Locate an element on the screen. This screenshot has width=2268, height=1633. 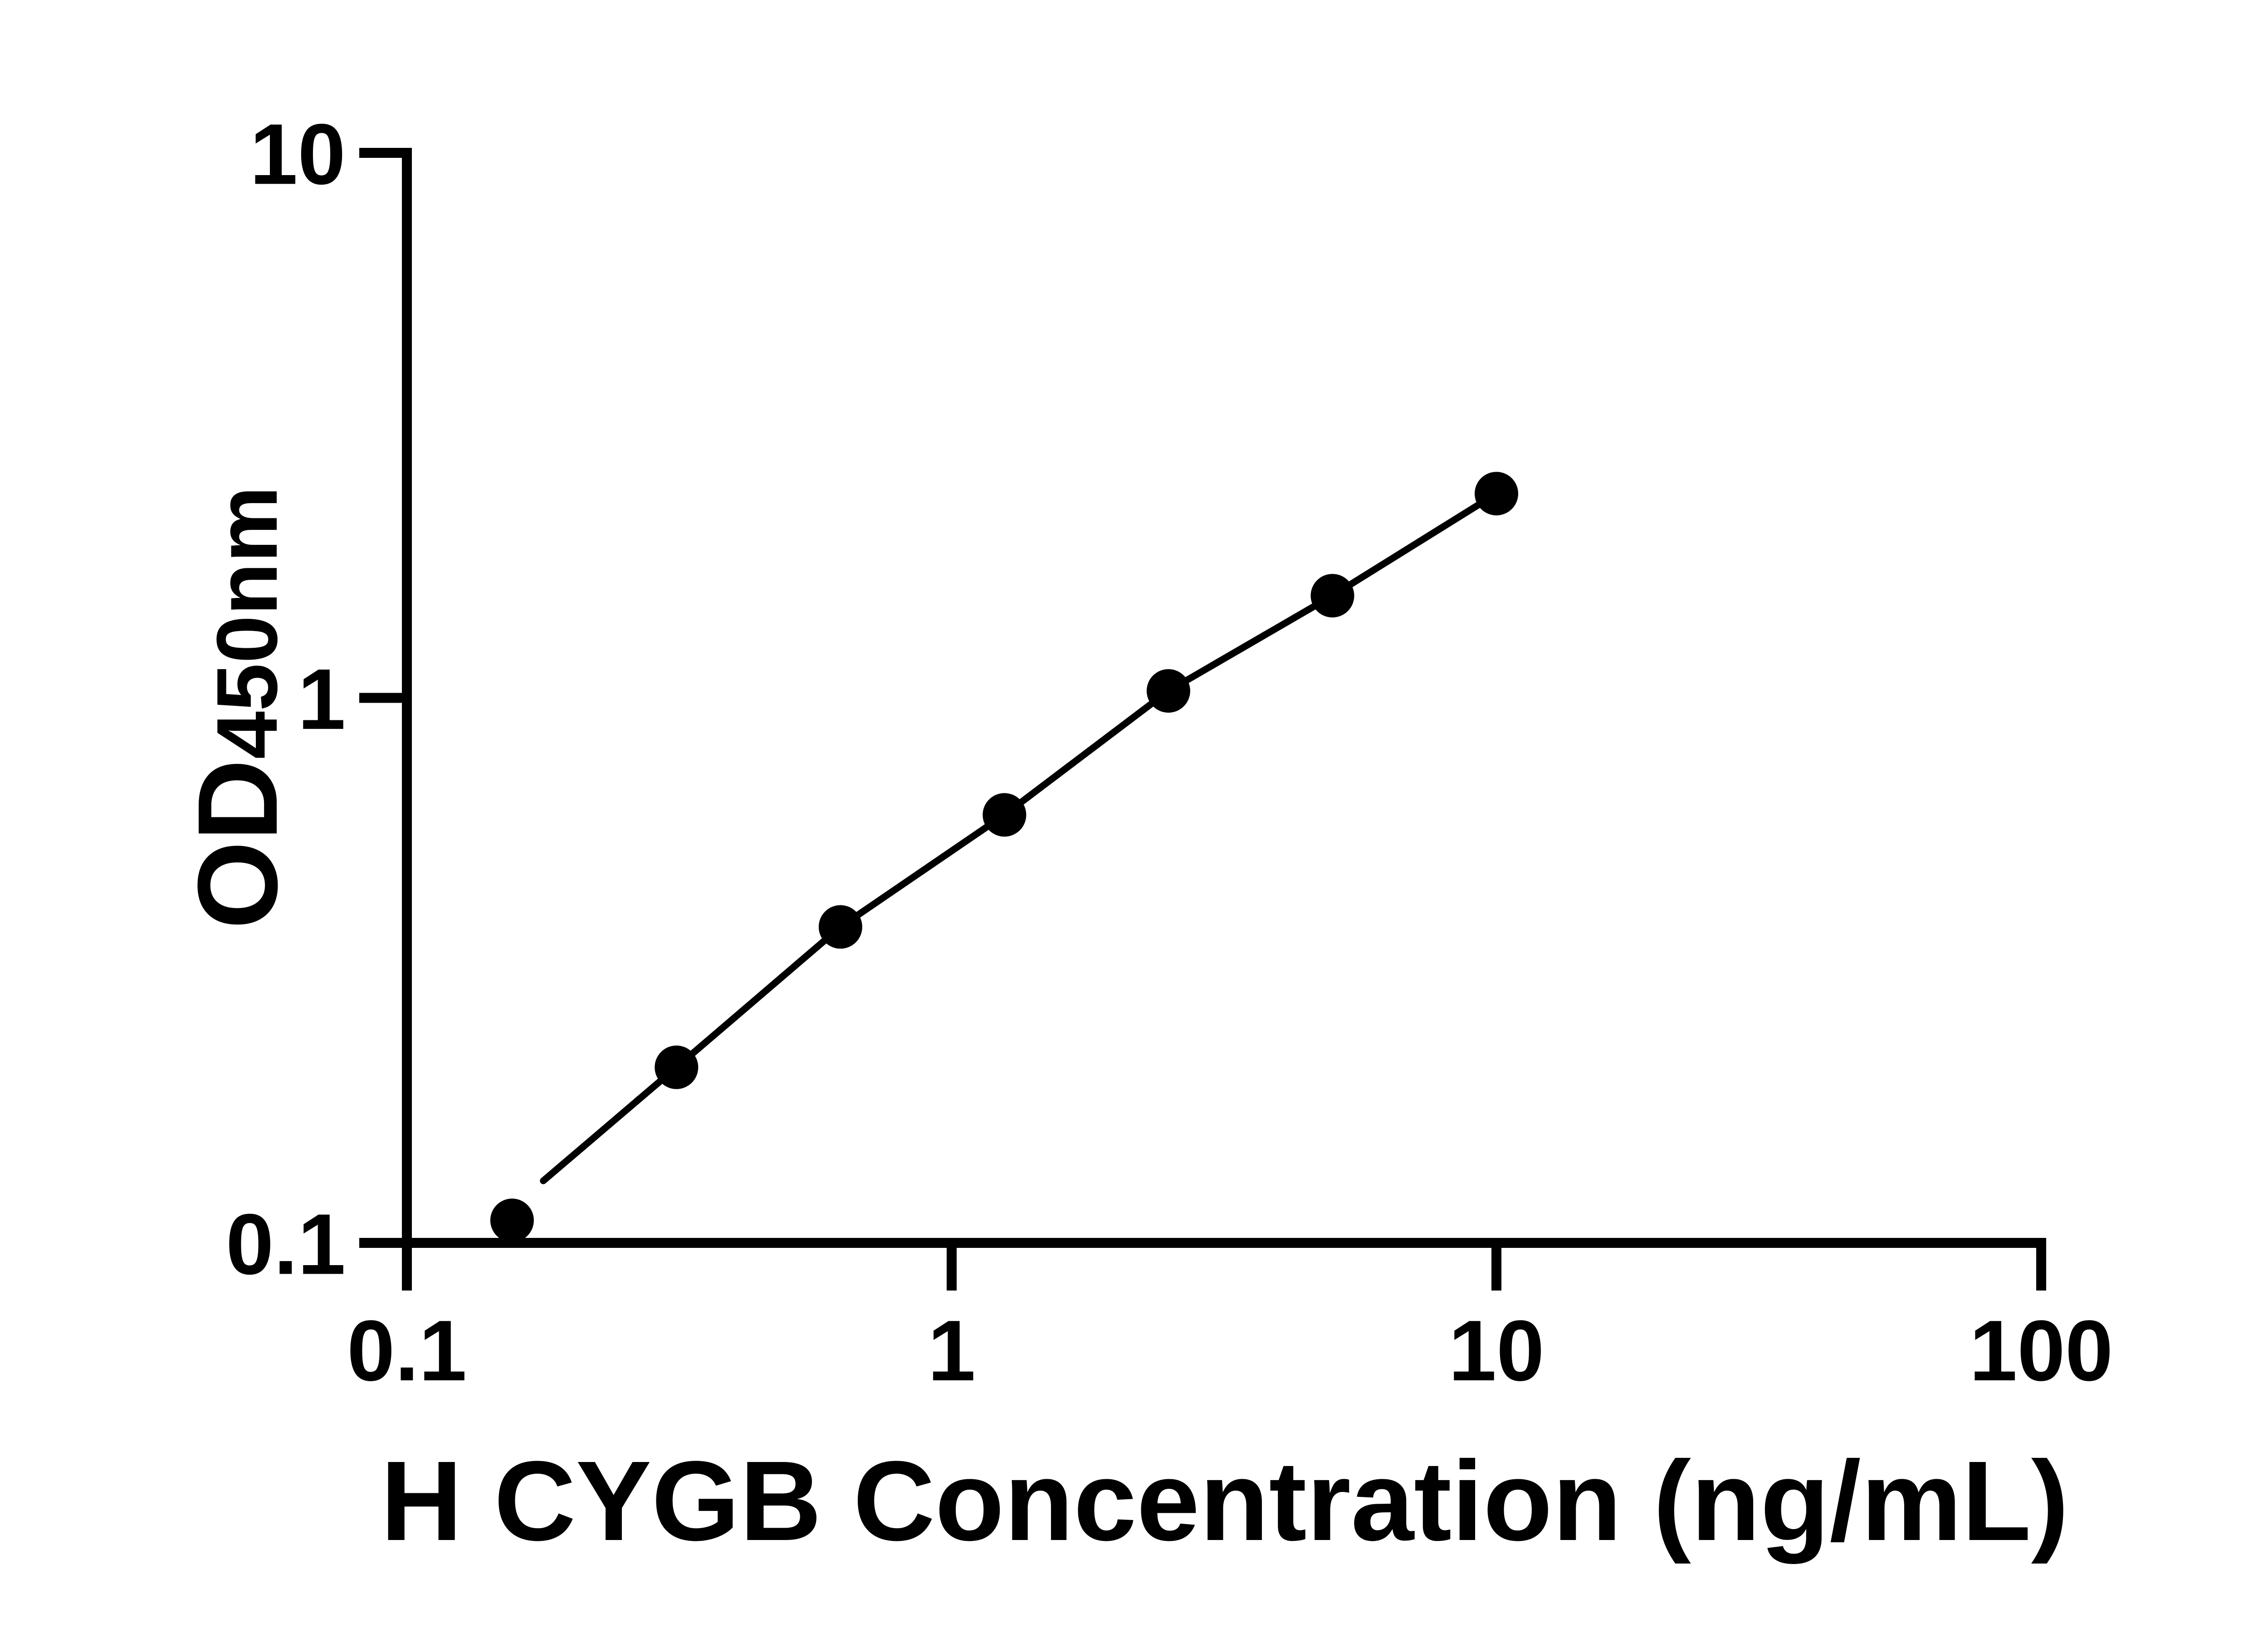
y-tick-label: 10 is located at coordinates (298, 154).